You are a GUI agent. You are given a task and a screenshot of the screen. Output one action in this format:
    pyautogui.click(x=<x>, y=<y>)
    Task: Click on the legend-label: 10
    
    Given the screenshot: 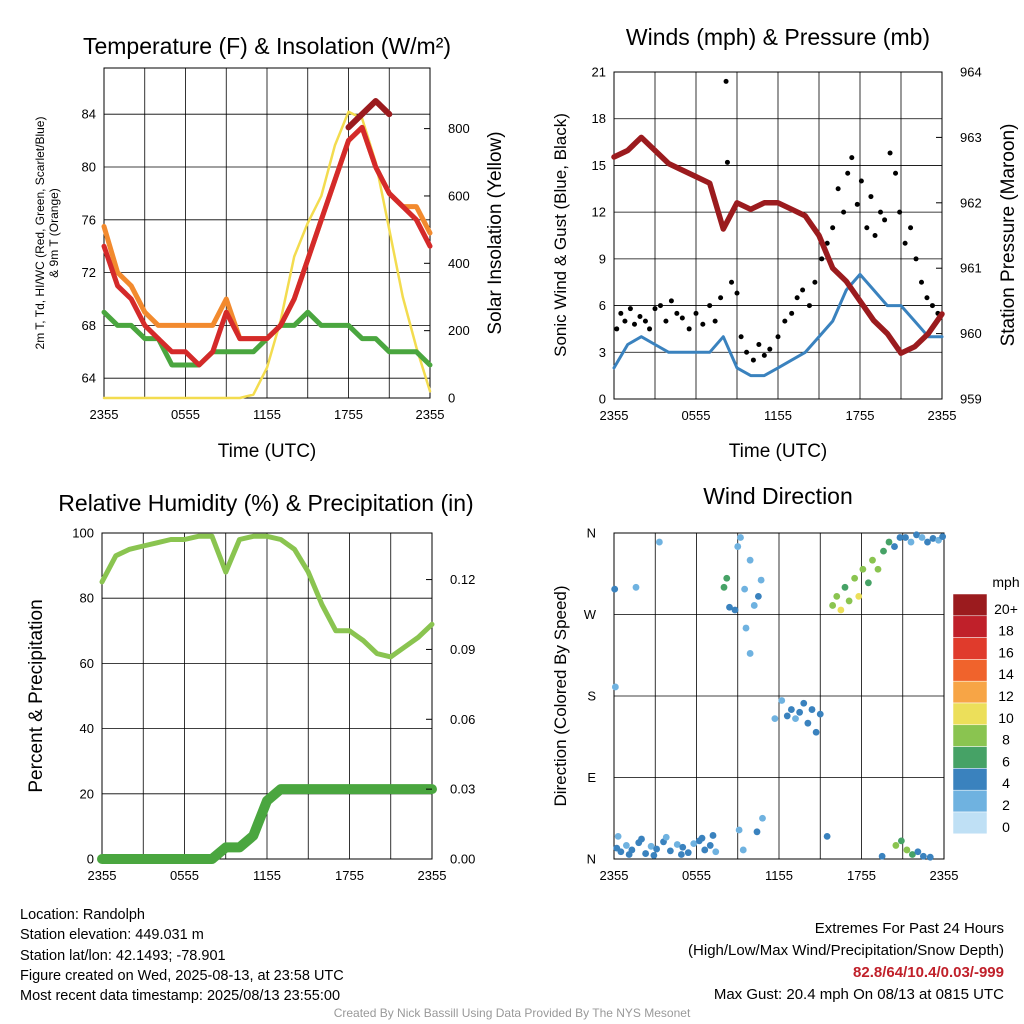 What is the action you would take?
    pyautogui.click(x=1006, y=718)
    